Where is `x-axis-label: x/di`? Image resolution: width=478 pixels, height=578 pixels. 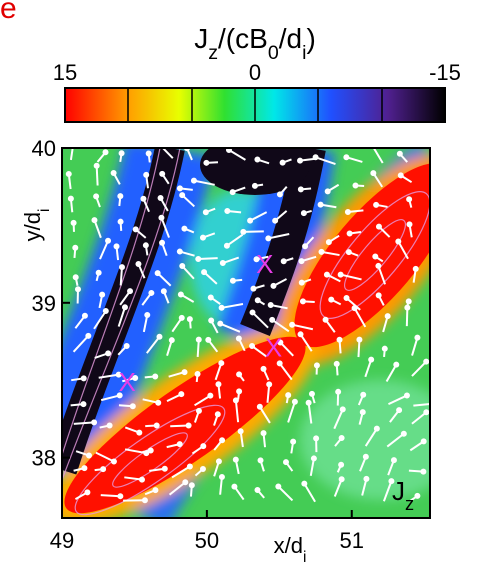 x-axis-label: x/di is located at coordinates (290, 549).